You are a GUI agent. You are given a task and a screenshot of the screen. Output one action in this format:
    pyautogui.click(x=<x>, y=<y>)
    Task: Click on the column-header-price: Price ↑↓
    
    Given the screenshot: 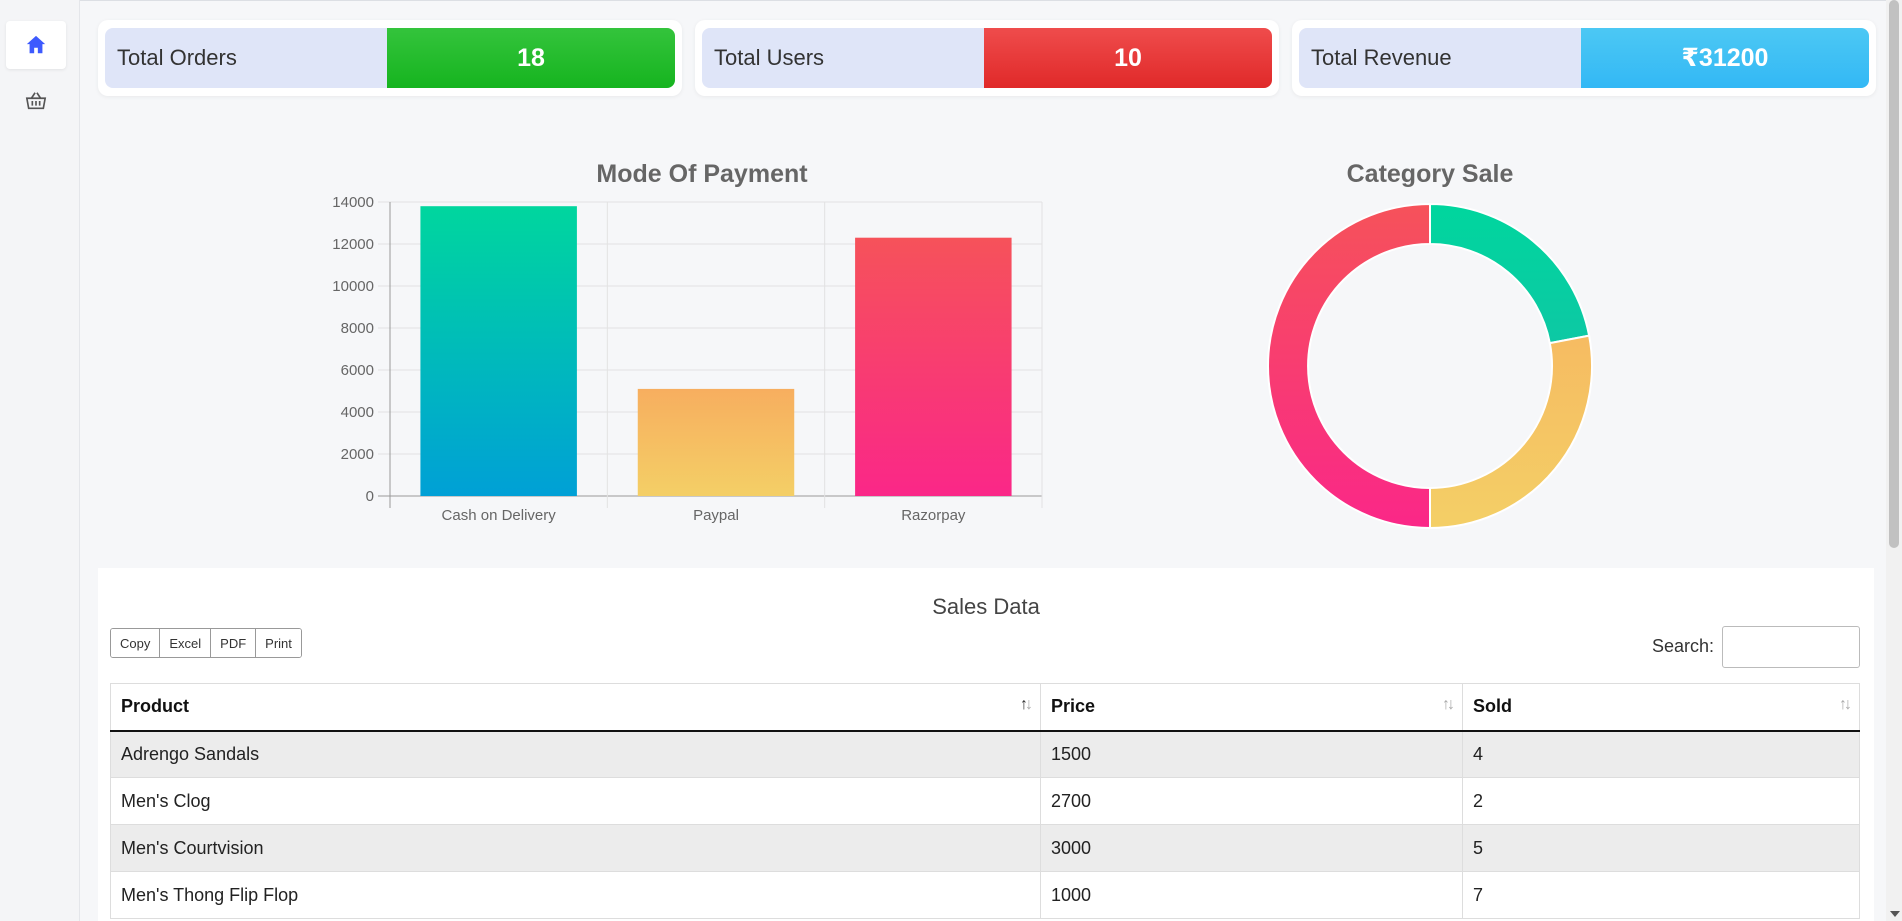 What is the action you would take?
    pyautogui.click(x=1251, y=707)
    